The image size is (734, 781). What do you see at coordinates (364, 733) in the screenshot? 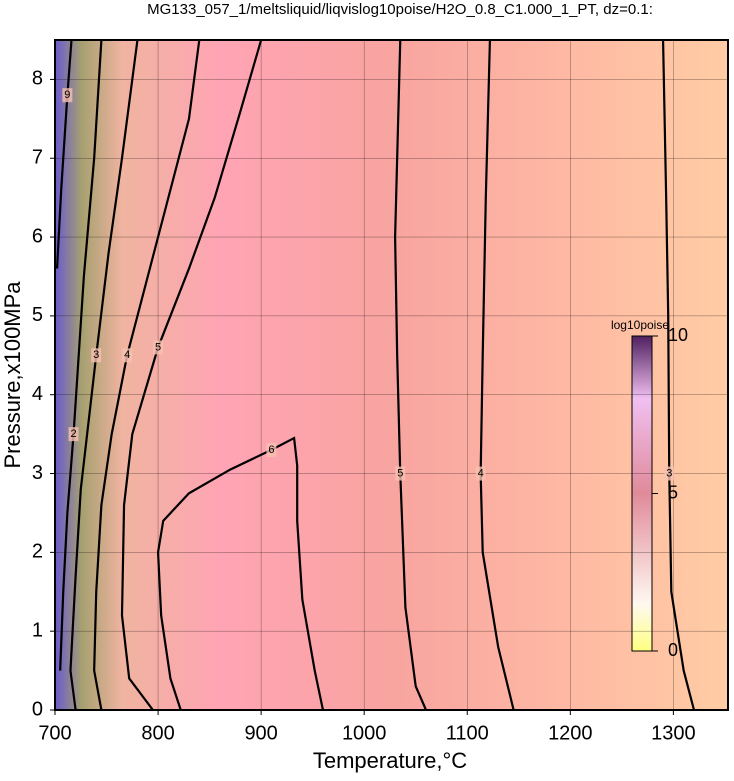
I see `x-tick-label: 1000` at bounding box center [364, 733].